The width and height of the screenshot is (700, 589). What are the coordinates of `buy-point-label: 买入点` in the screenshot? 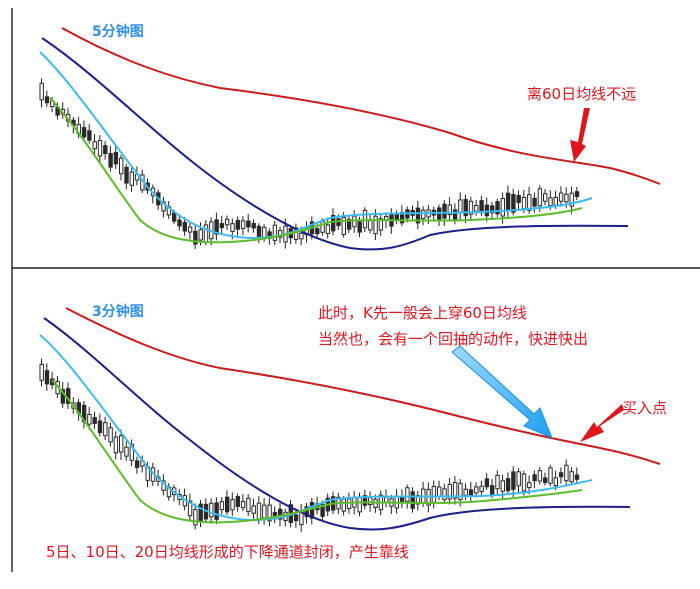 It's located at (644, 408).